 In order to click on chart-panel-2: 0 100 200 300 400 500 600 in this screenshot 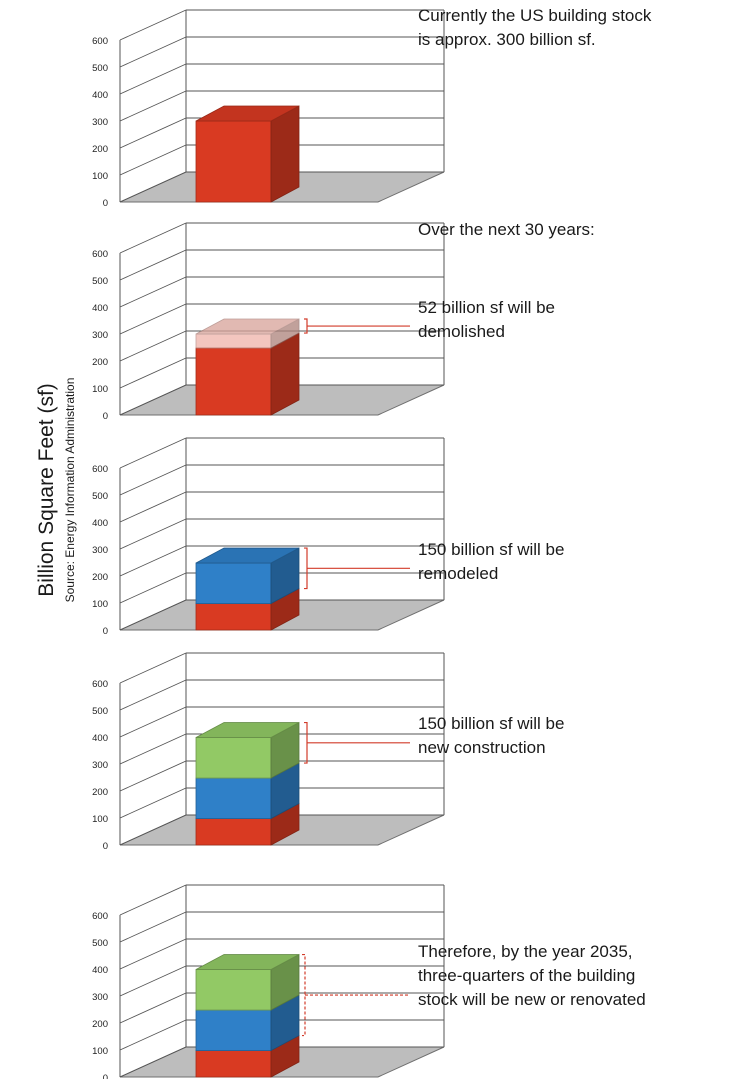, I will do `click(268, 322)`.